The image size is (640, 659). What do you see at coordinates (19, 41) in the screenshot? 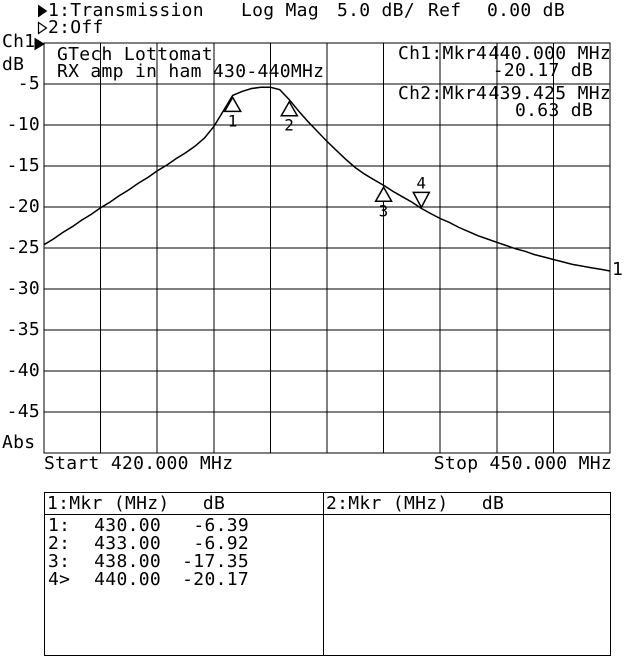
I see `channel-label: Ch1` at bounding box center [19, 41].